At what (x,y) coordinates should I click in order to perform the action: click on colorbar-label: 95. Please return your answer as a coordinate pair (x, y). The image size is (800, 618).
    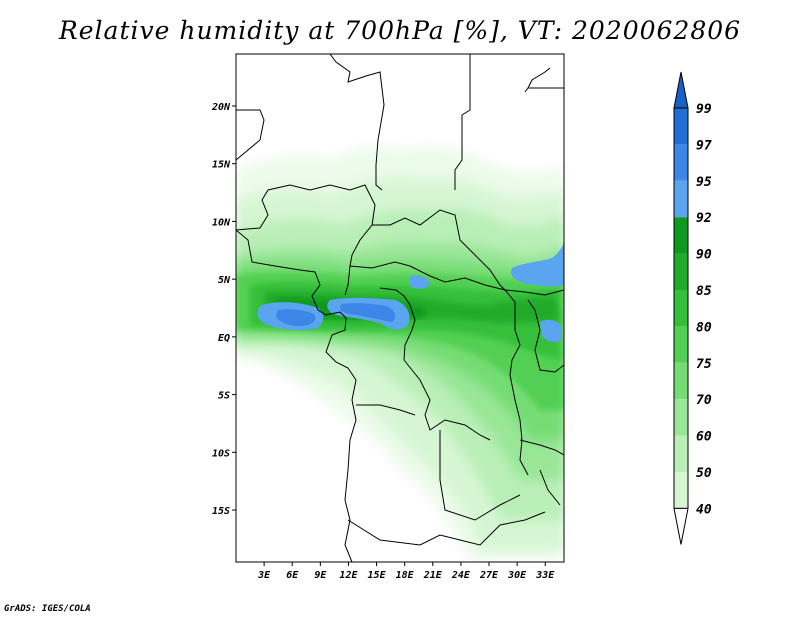
    Looking at the image, I should click on (704, 182).